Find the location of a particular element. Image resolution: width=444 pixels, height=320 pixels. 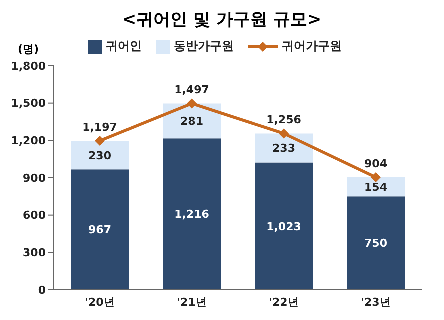

x-tick-label: '23년 is located at coordinates (376, 302).